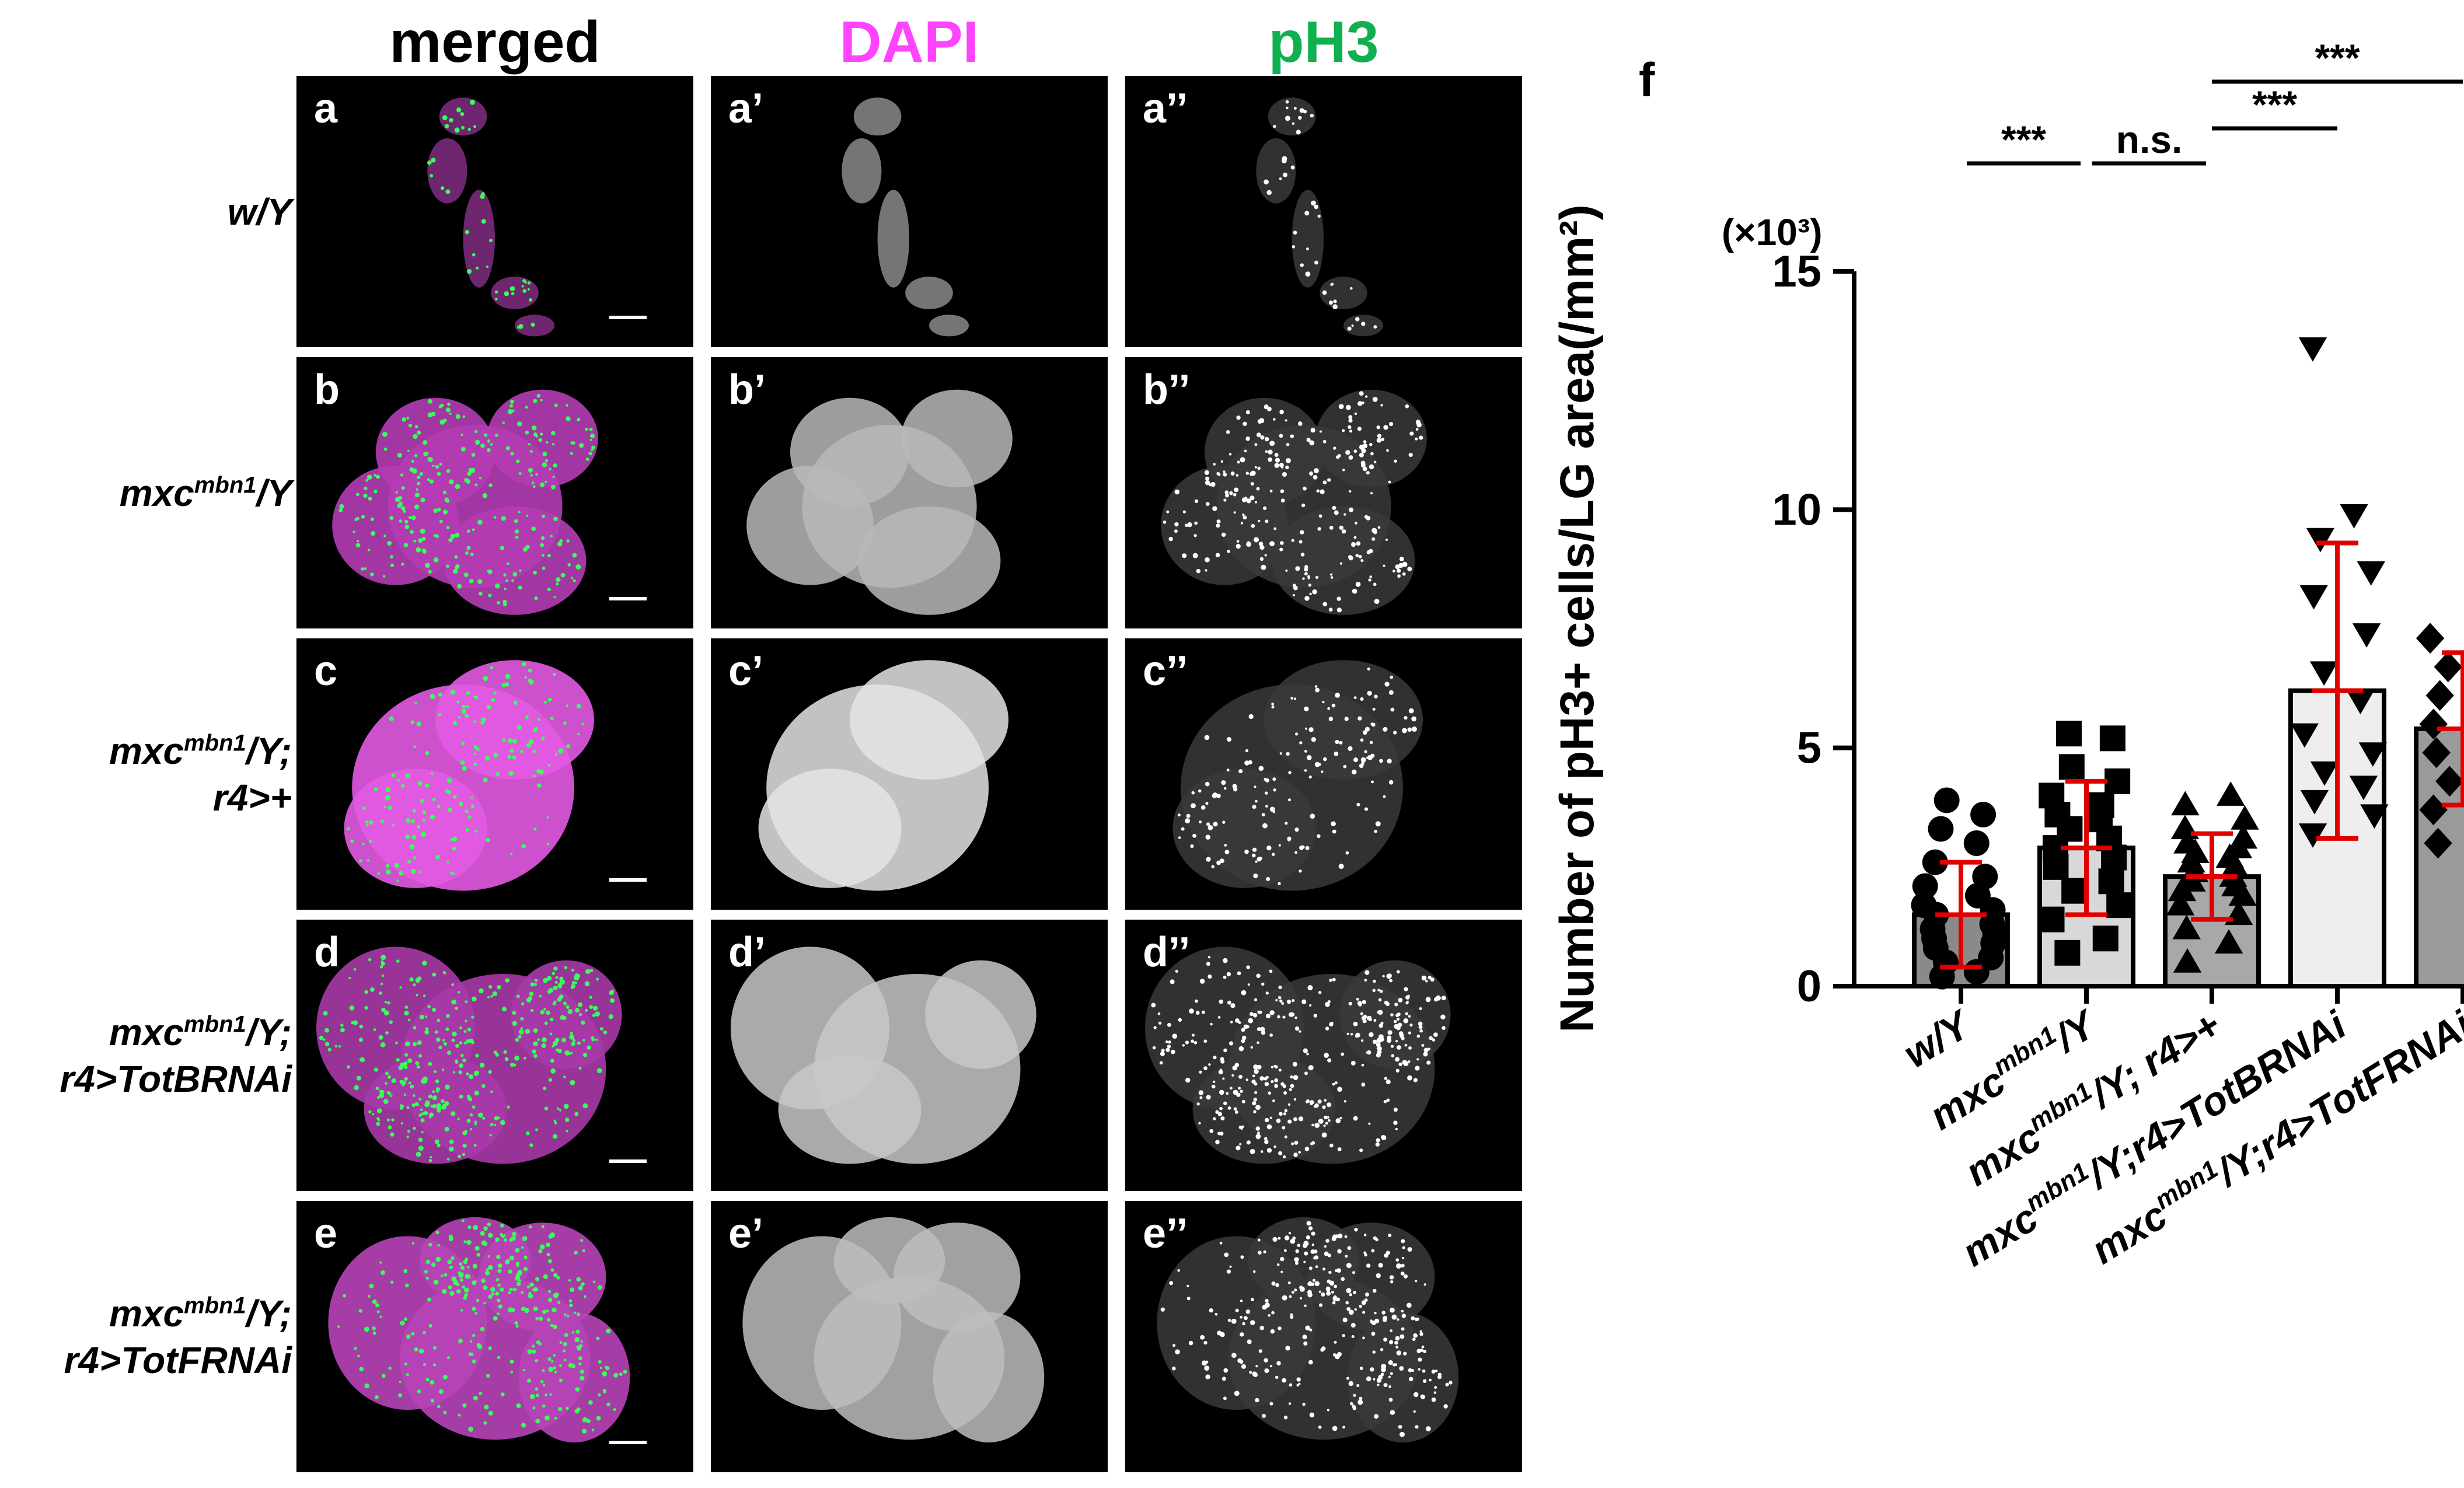 The height and width of the screenshot is (1488, 2464). What do you see at coordinates (1167, 389) in the screenshot?
I see `panel-letter: b’’` at bounding box center [1167, 389].